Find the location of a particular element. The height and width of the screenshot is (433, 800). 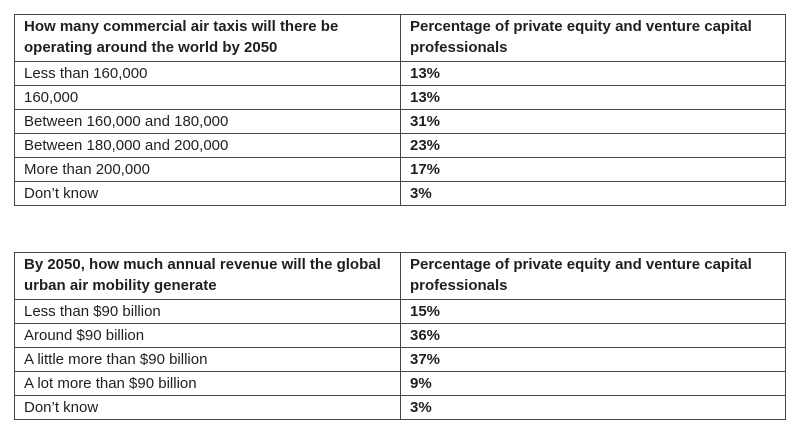

table-row: Between 180,000 and 200,000 23% is located at coordinates (400, 145).